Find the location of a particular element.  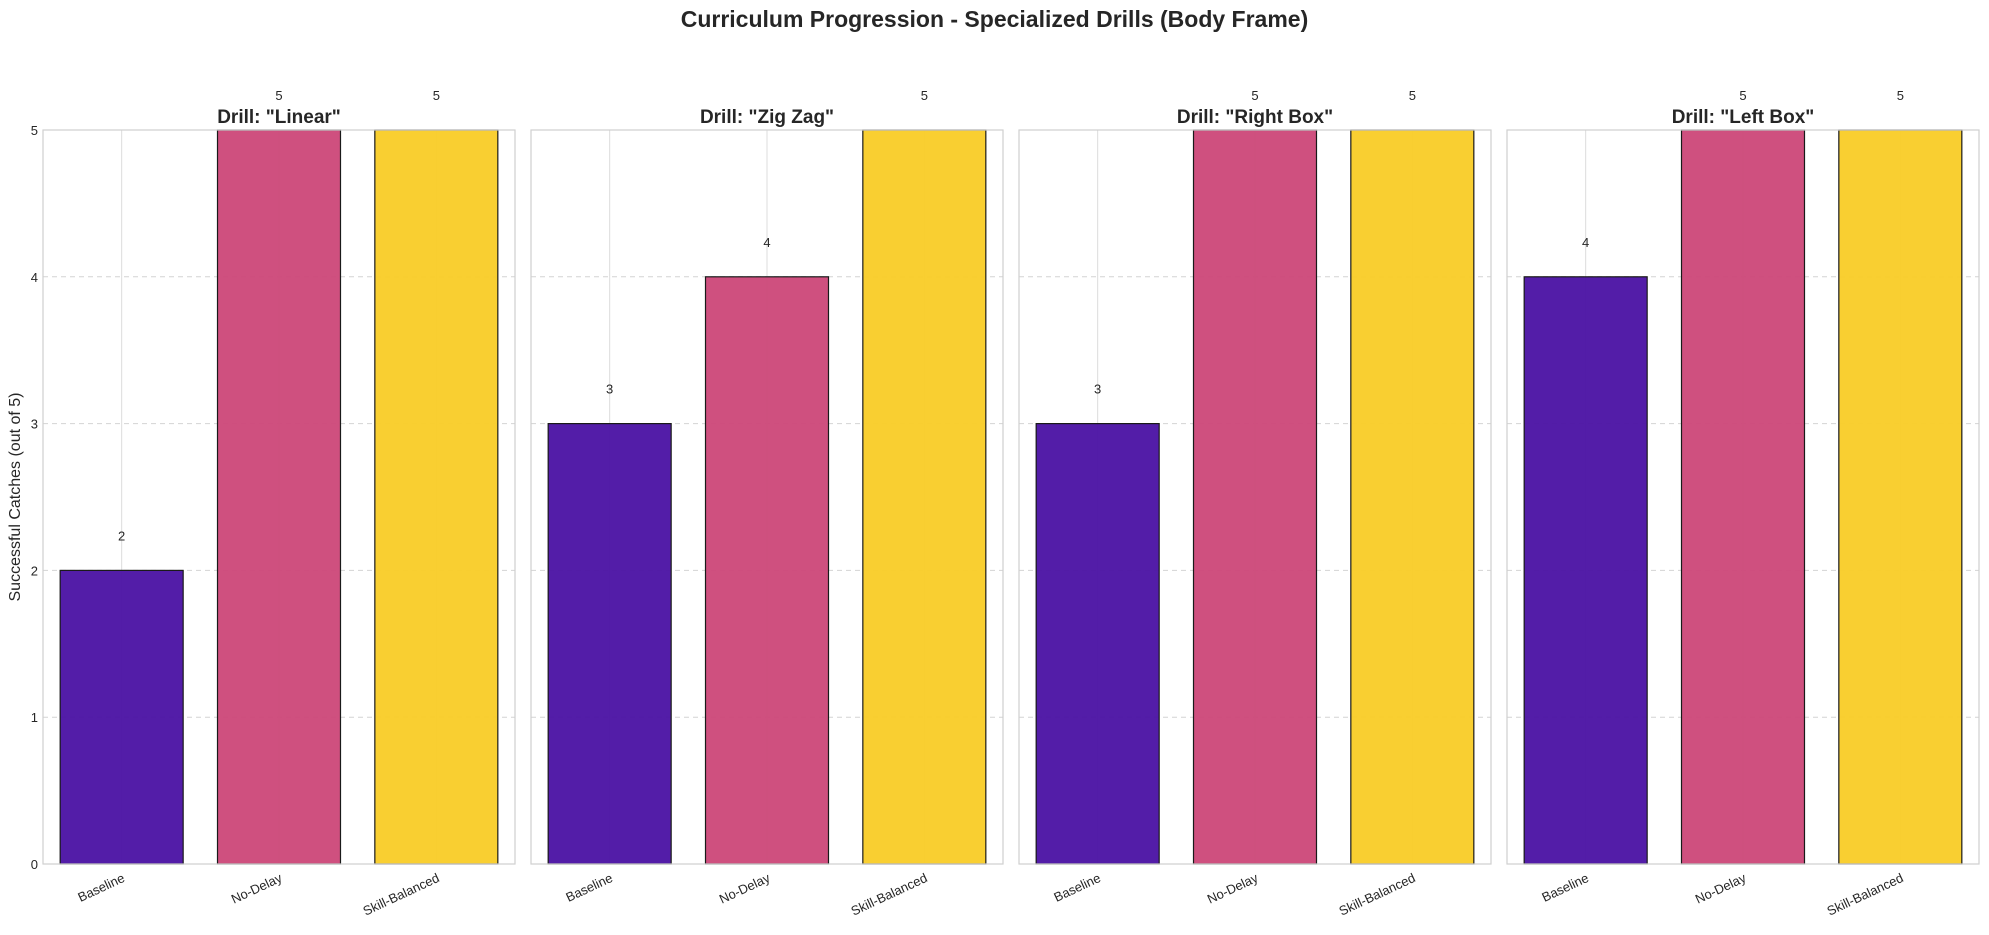

panel-title: Drill: "Zig Zag" is located at coordinates (767, 117).